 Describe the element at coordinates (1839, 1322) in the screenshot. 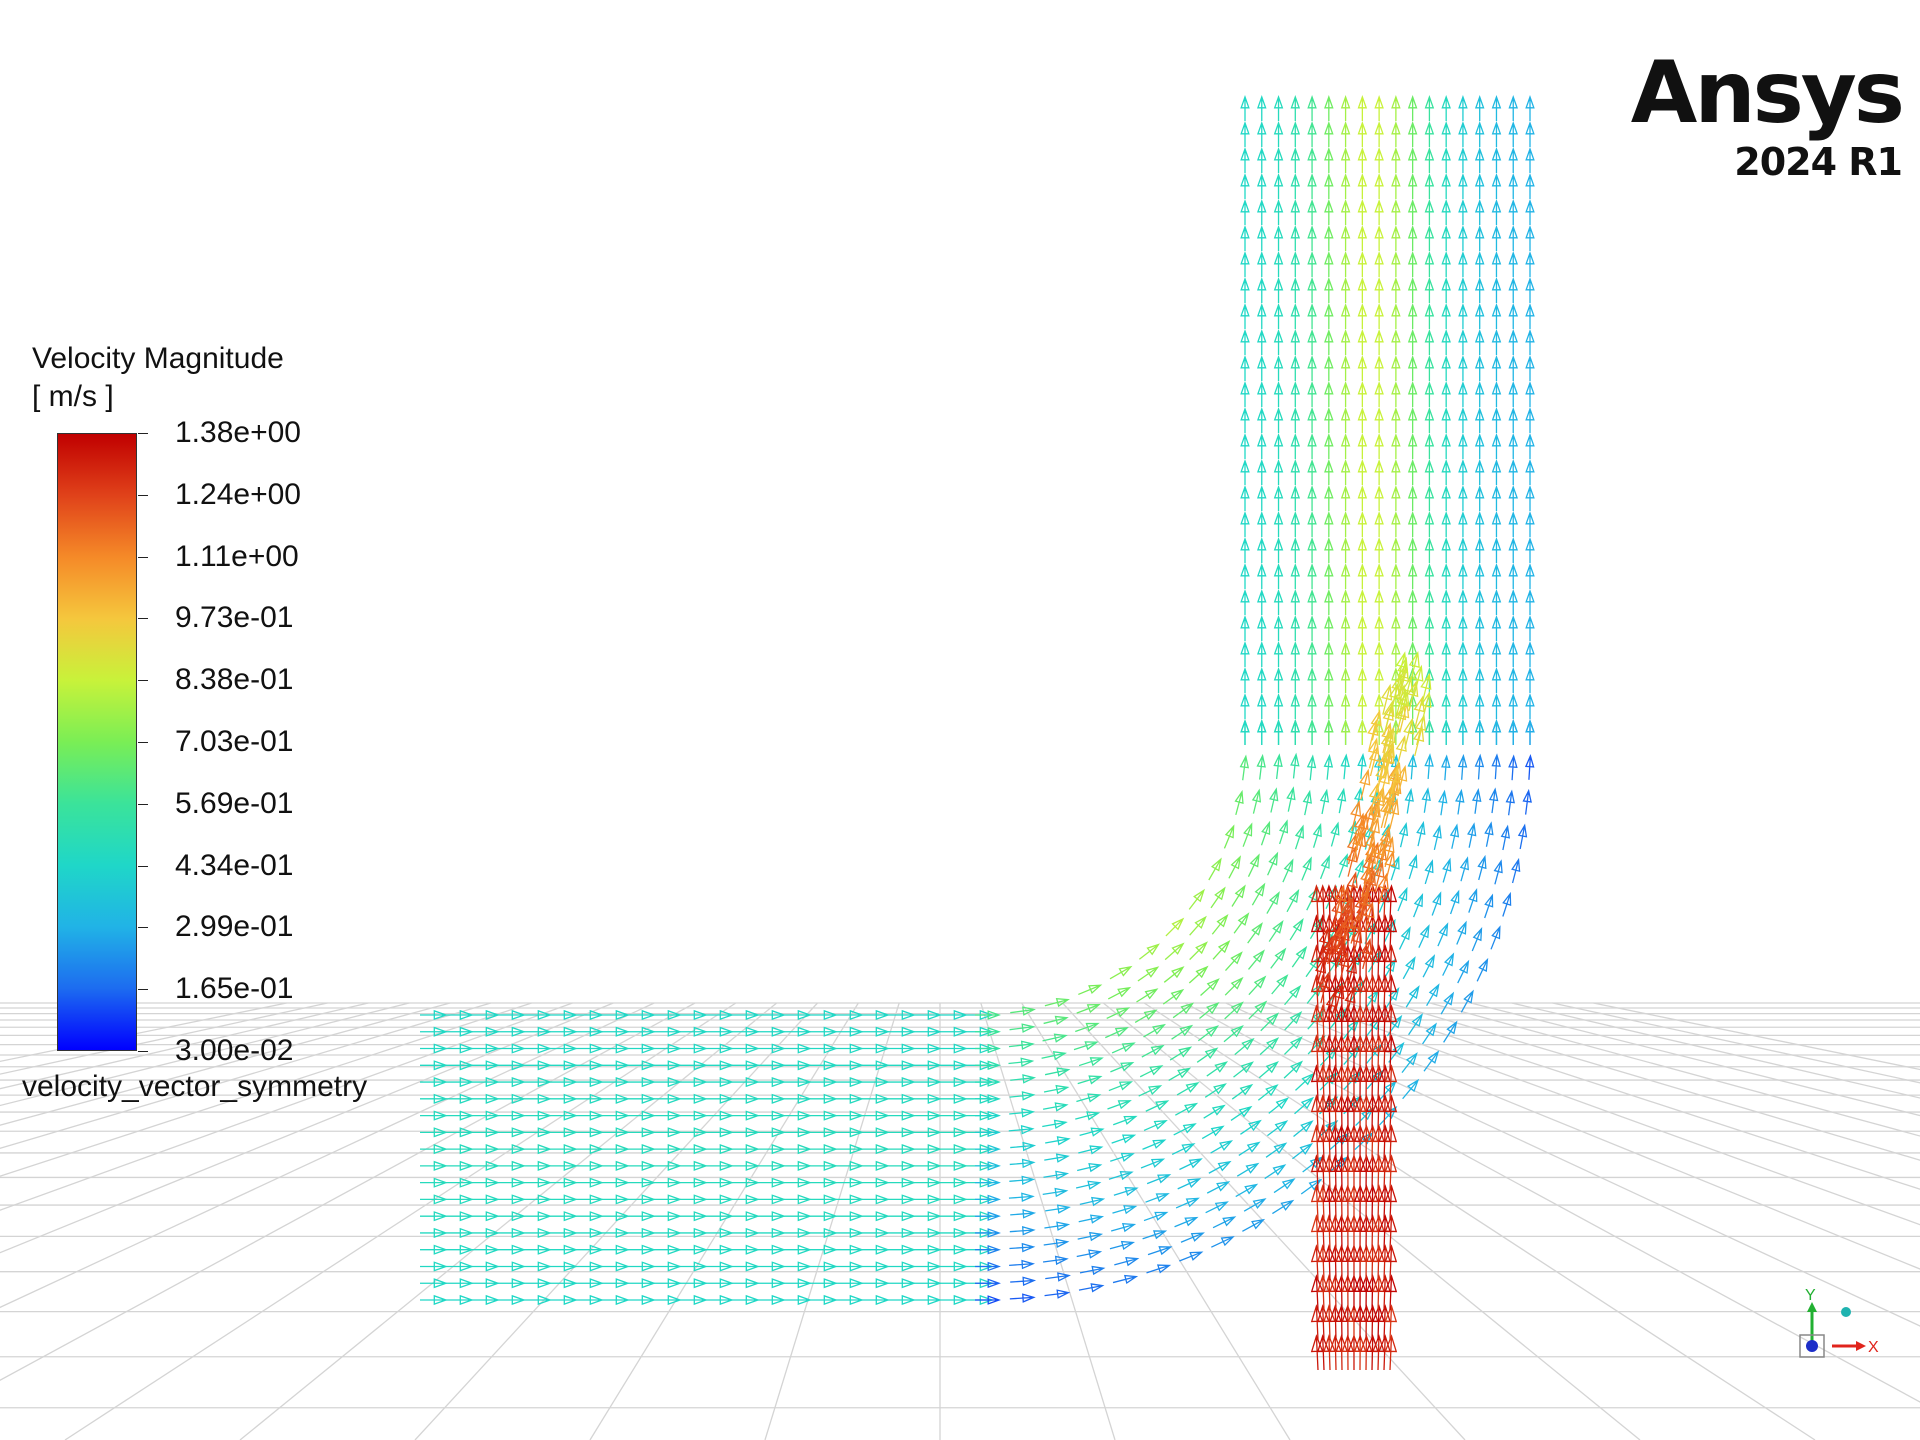

I see `axis-triad: X Y` at that location.